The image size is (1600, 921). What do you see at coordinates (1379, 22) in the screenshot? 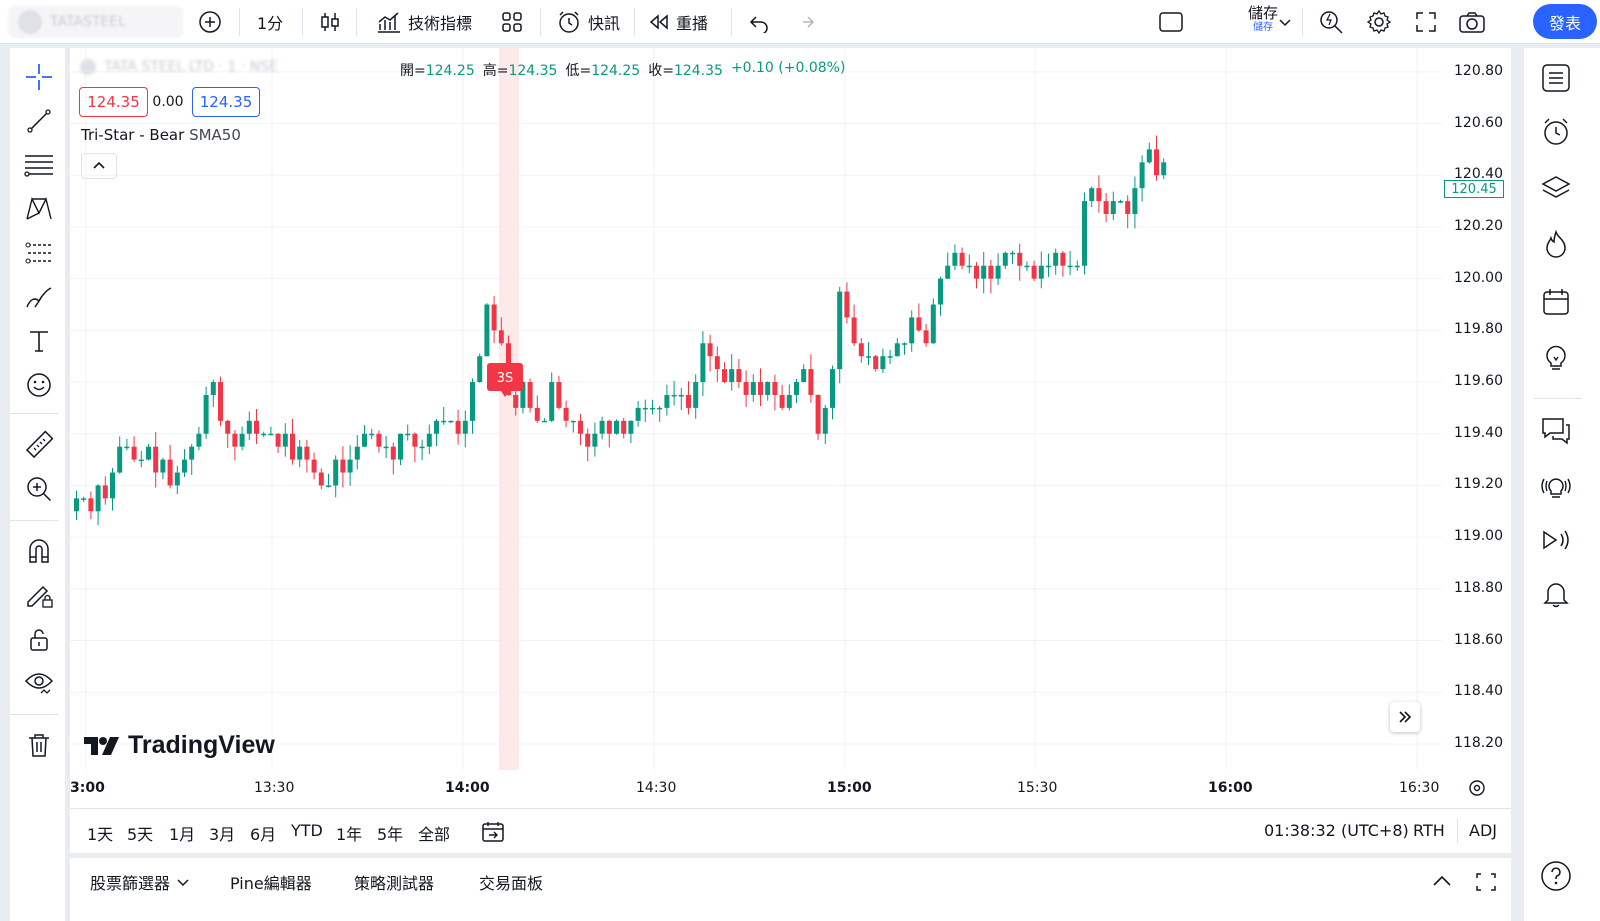
I see `settings-button` at bounding box center [1379, 22].